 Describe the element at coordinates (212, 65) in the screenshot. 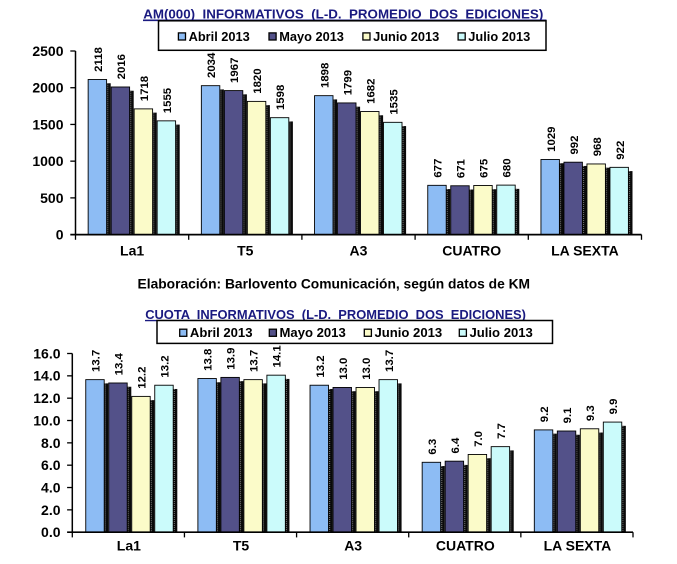

I see `svg-text: 2034` at that location.